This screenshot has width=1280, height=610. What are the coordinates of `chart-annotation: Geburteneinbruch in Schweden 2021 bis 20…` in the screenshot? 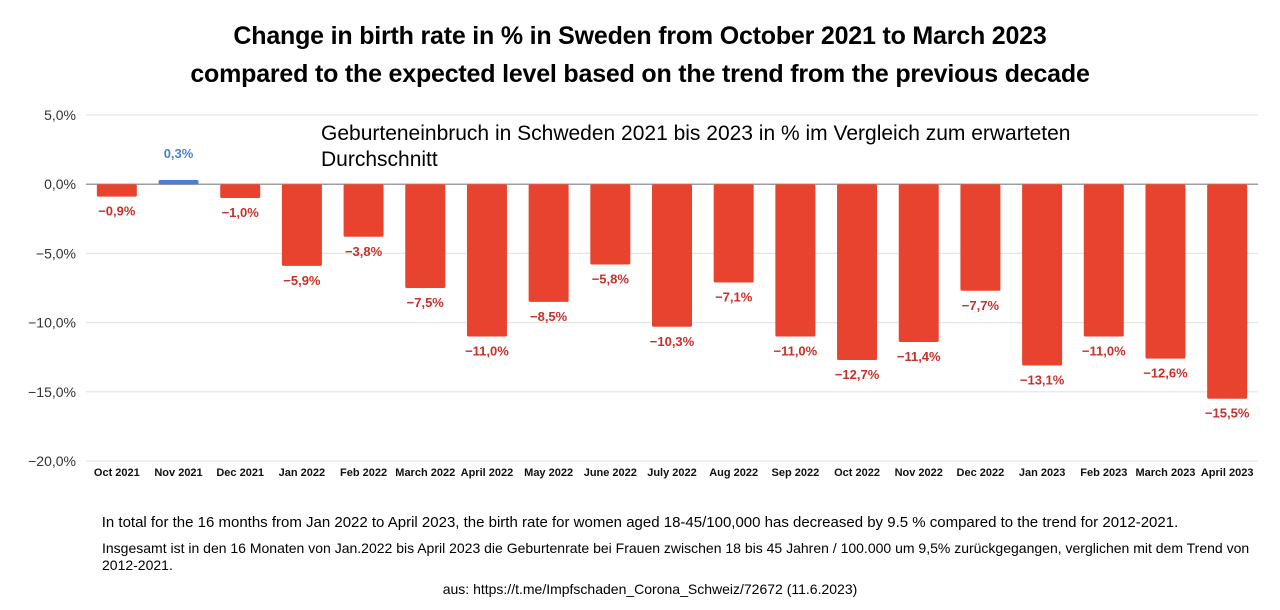 It's located at (696, 146).